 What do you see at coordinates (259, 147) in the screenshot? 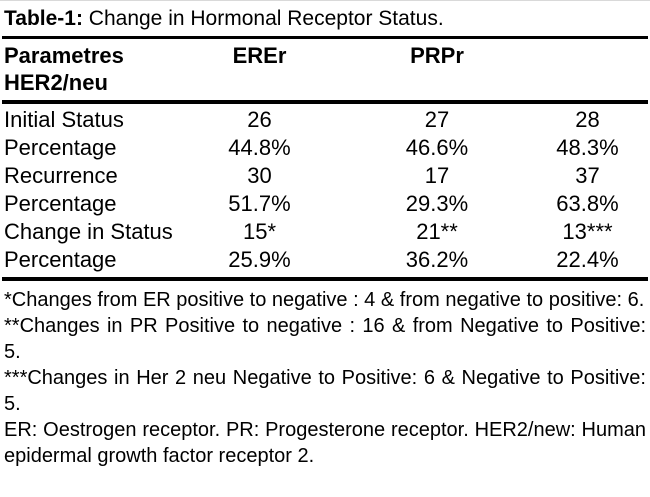
I see `cell-erer: 44.8%` at bounding box center [259, 147].